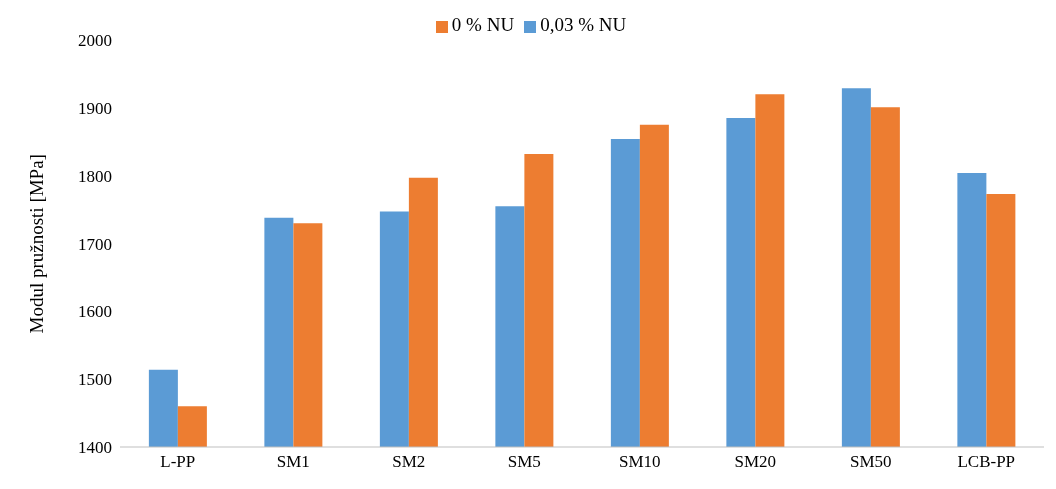 The width and height of the screenshot is (1056, 489). What do you see at coordinates (95, 448) in the screenshot?
I see `y-tick-label: 1400` at bounding box center [95, 448].